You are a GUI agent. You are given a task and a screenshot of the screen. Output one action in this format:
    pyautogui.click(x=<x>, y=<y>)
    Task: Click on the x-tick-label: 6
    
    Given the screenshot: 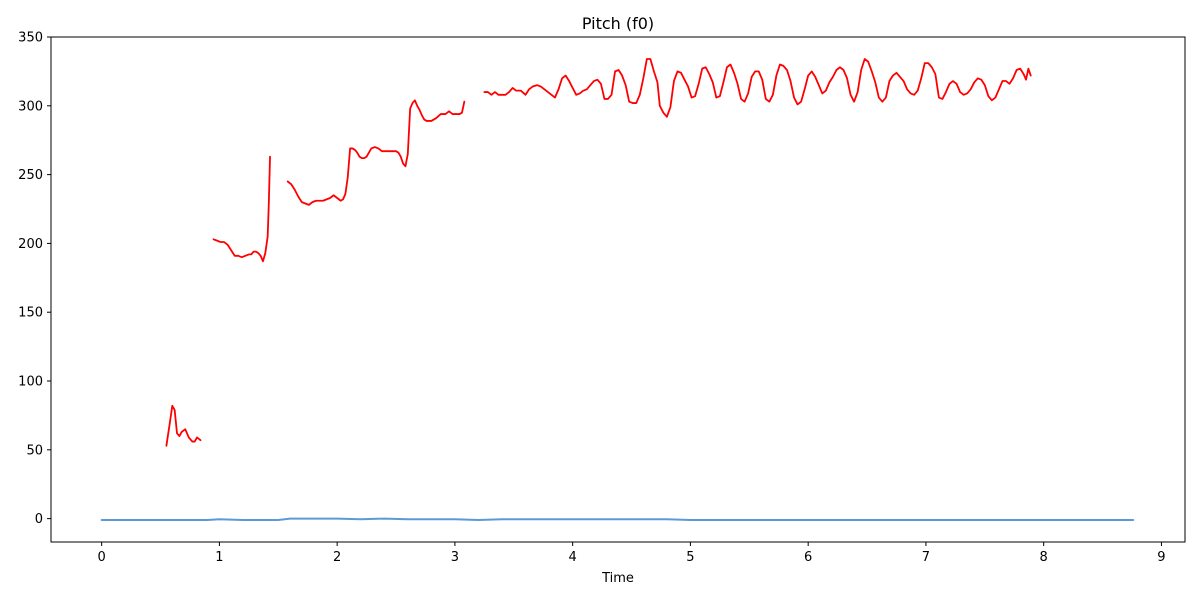 What is the action you would take?
    pyautogui.click(x=808, y=557)
    